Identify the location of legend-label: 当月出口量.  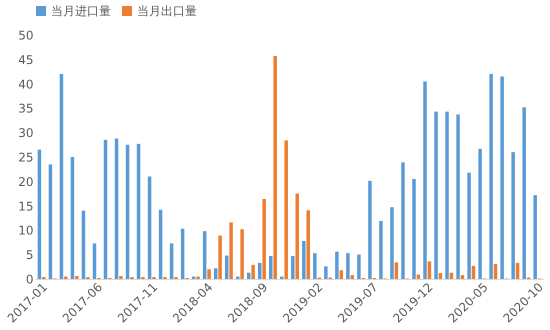
(167, 11).